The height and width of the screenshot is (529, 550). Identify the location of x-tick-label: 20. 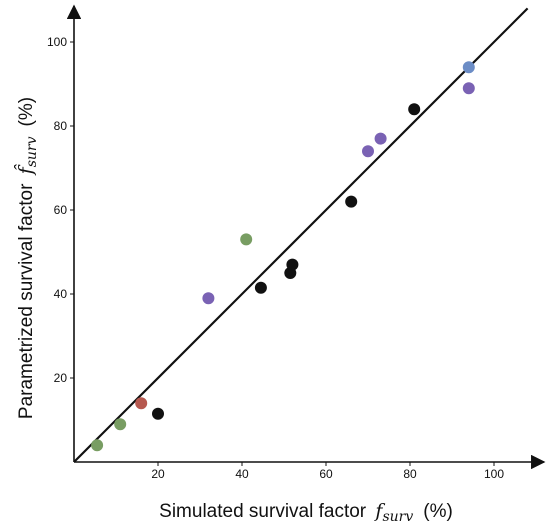
(158, 474).